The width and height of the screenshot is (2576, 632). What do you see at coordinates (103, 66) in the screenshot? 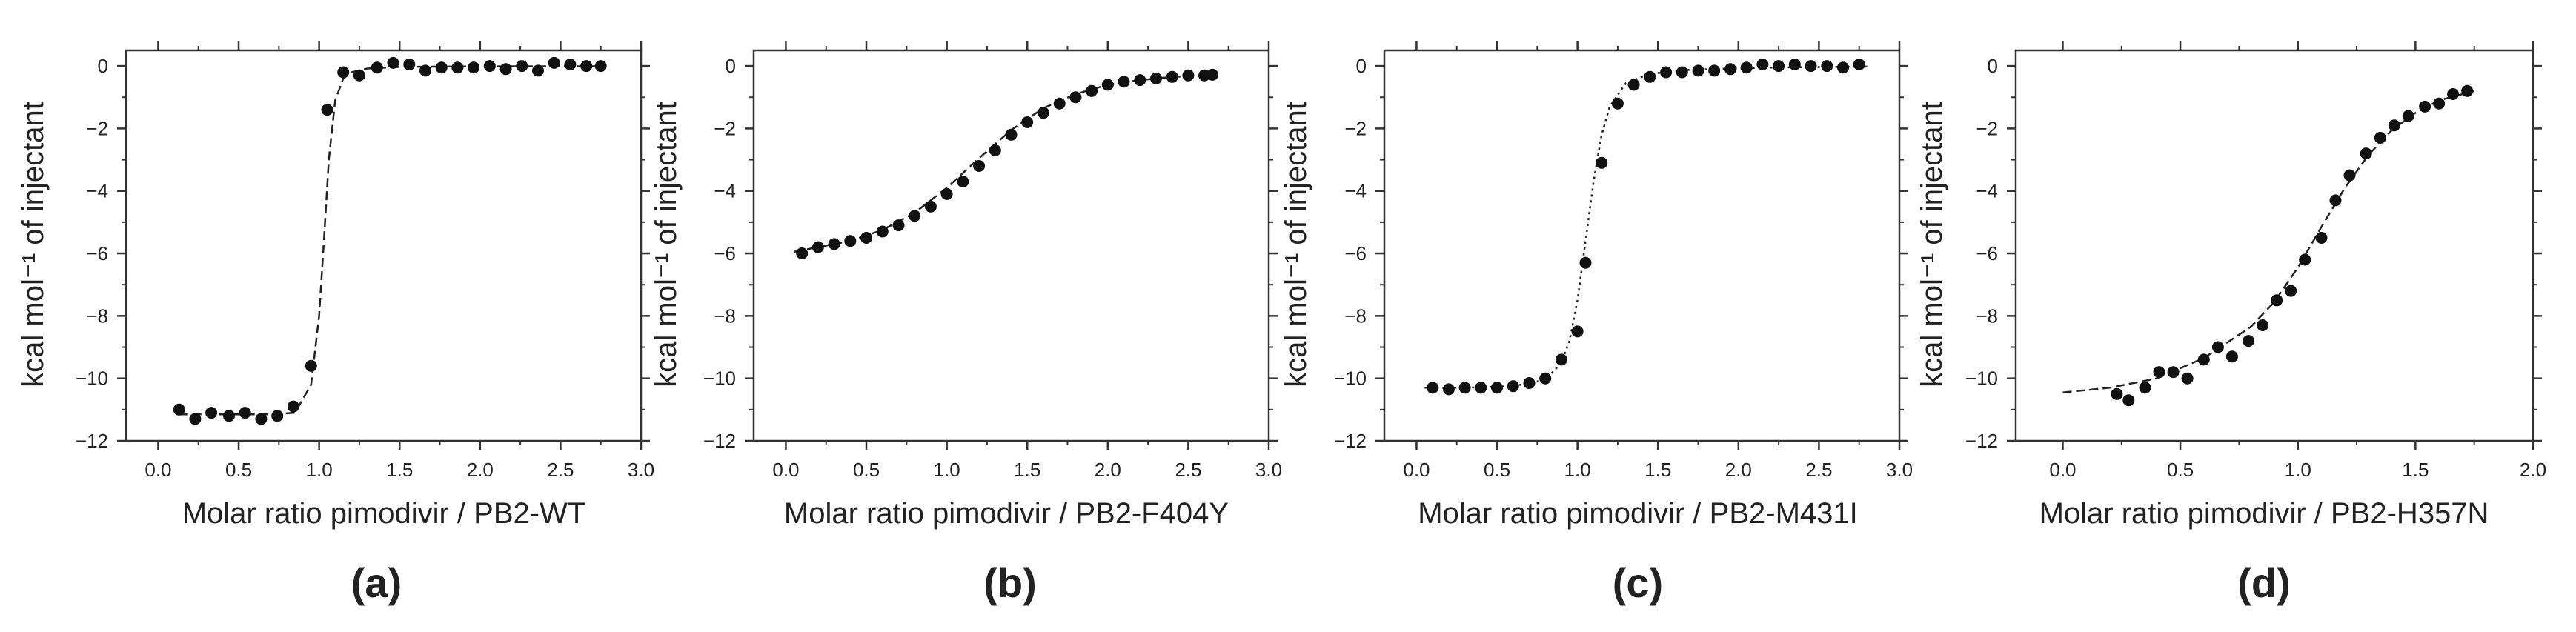
I see `y-tick-label: 0` at bounding box center [103, 66].